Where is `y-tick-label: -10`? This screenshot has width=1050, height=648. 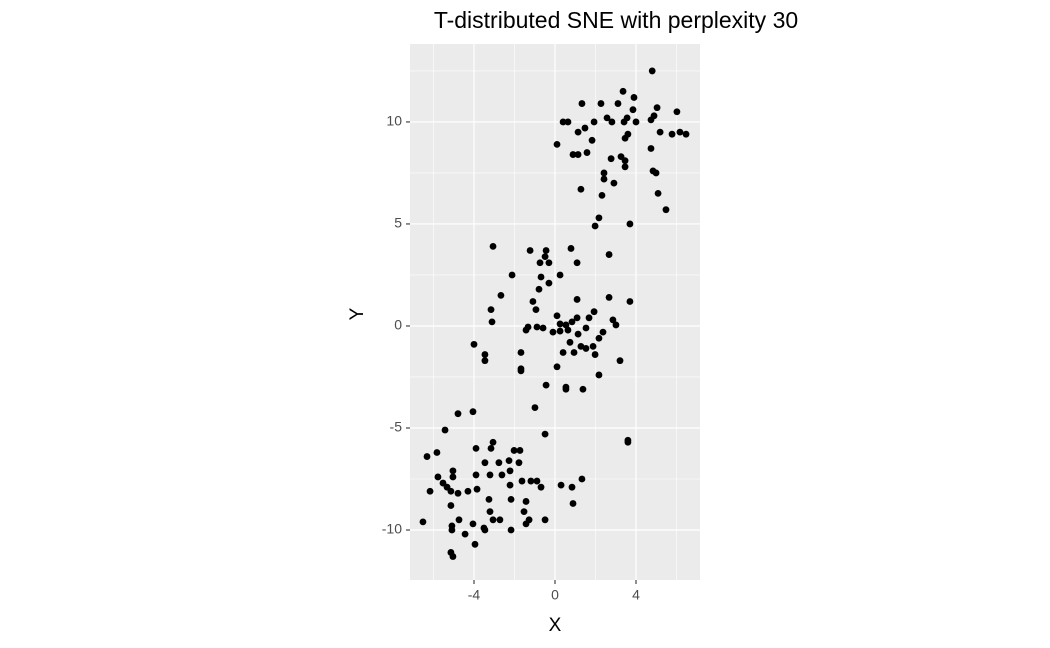 y-tick-label: -10 is located at coordinates (392, 529).